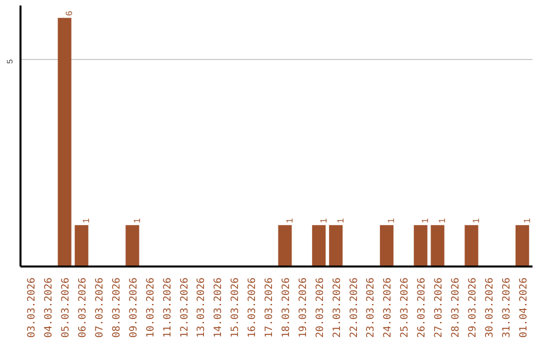 The height and width of the screenshot is (340, 540). What do you see at coordinates (49, 307) in the screenshot?
I see `x-tick-label: 04.03.2026` at bounding box center [49, 307].